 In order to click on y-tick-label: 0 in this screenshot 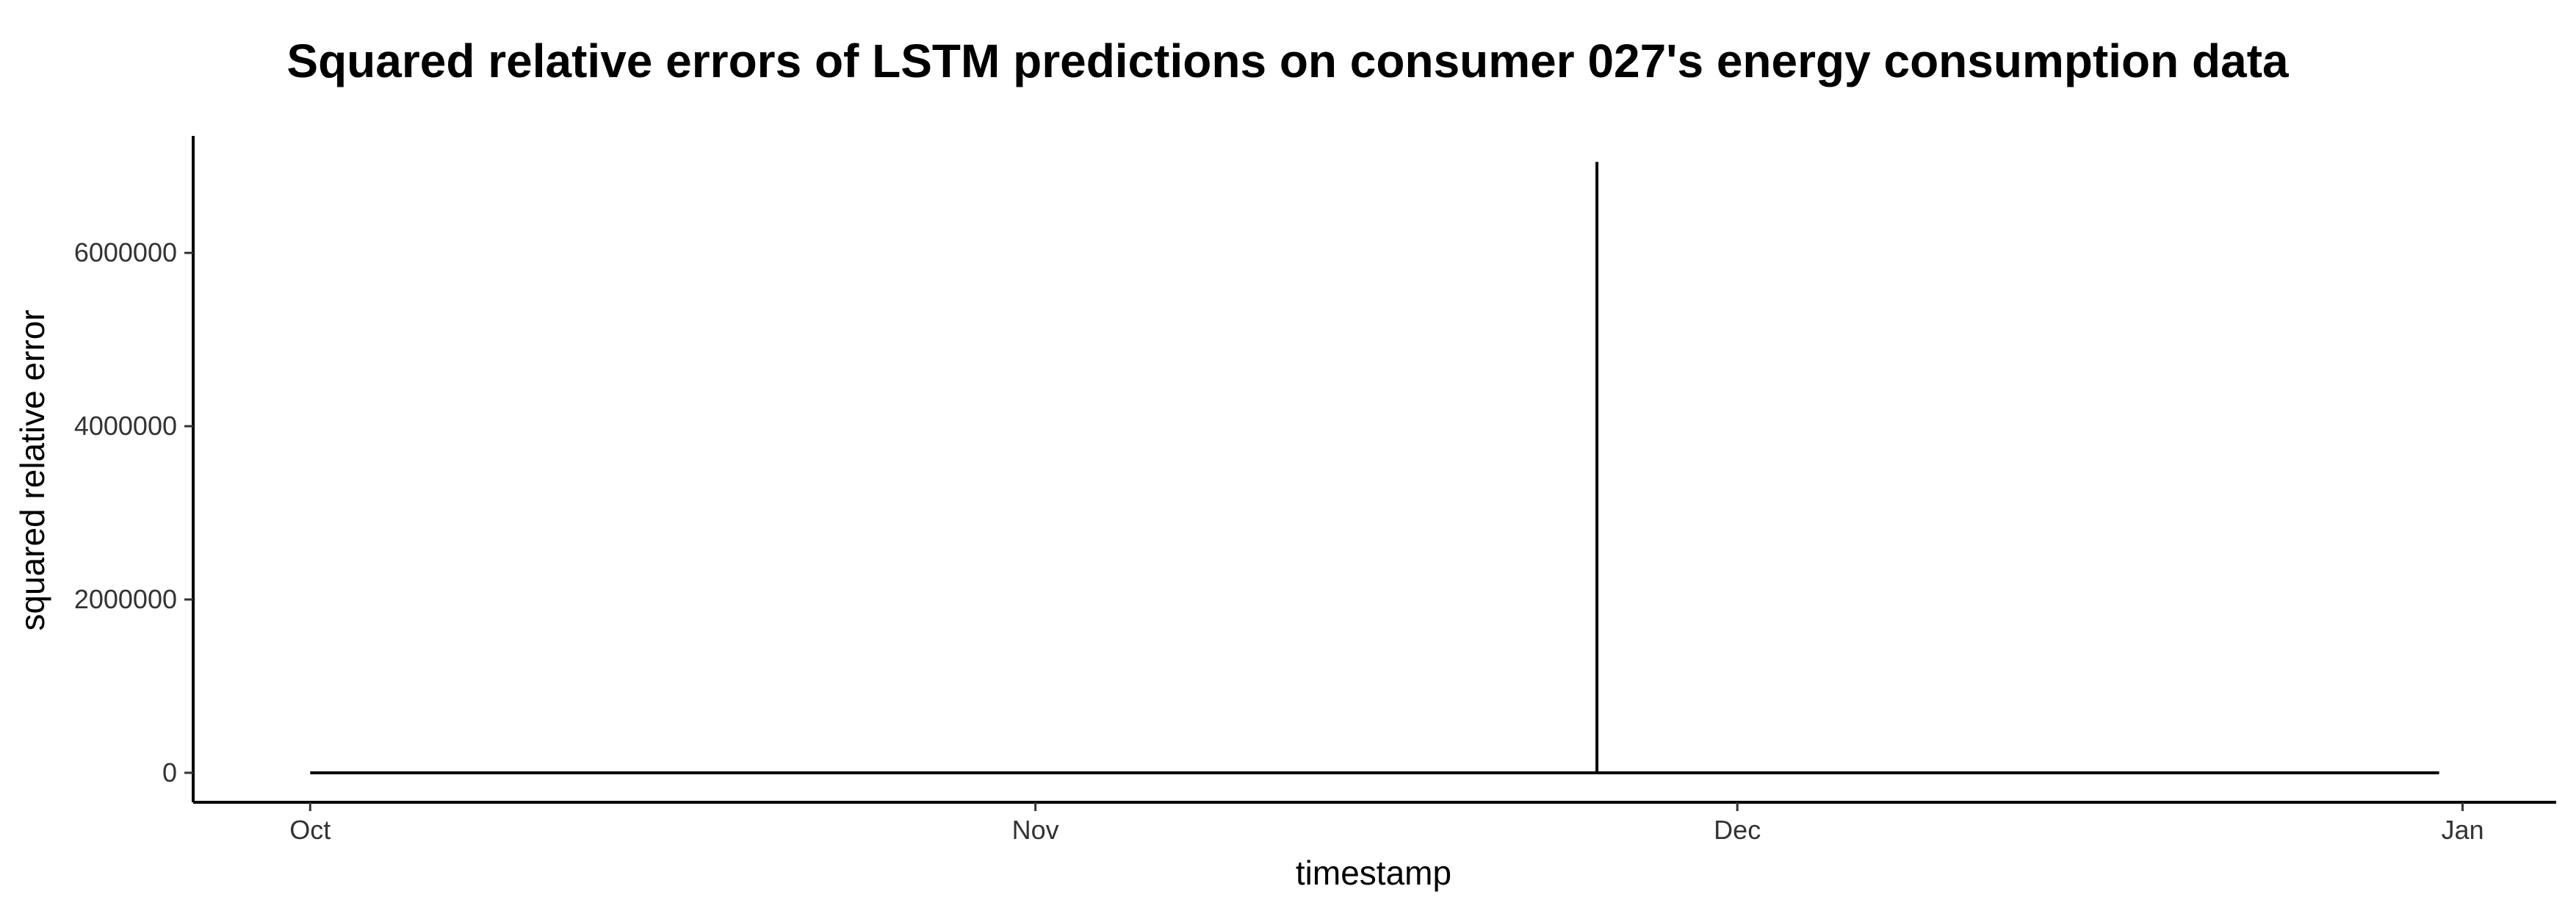, I will do `click(170, 772)`.